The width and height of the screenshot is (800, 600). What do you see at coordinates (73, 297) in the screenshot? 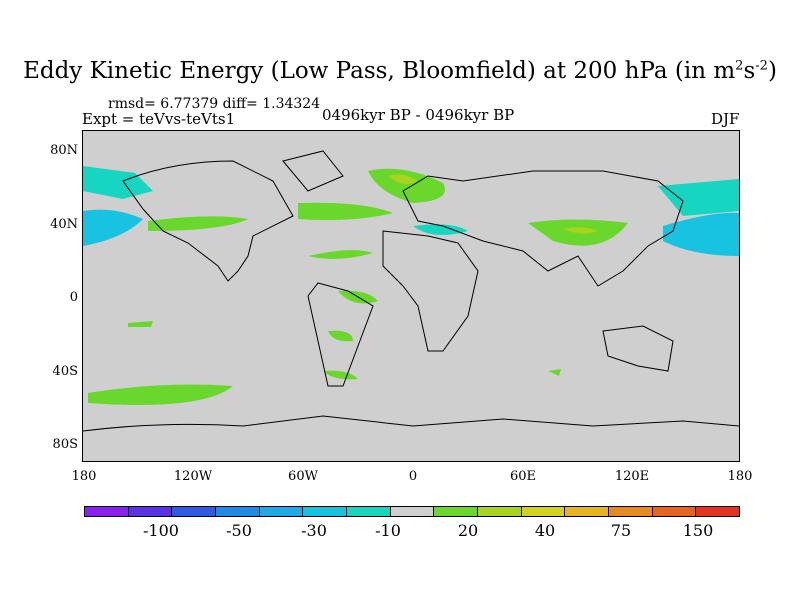
I see `y-tick-0: 0` at bounding box center [73, 297].